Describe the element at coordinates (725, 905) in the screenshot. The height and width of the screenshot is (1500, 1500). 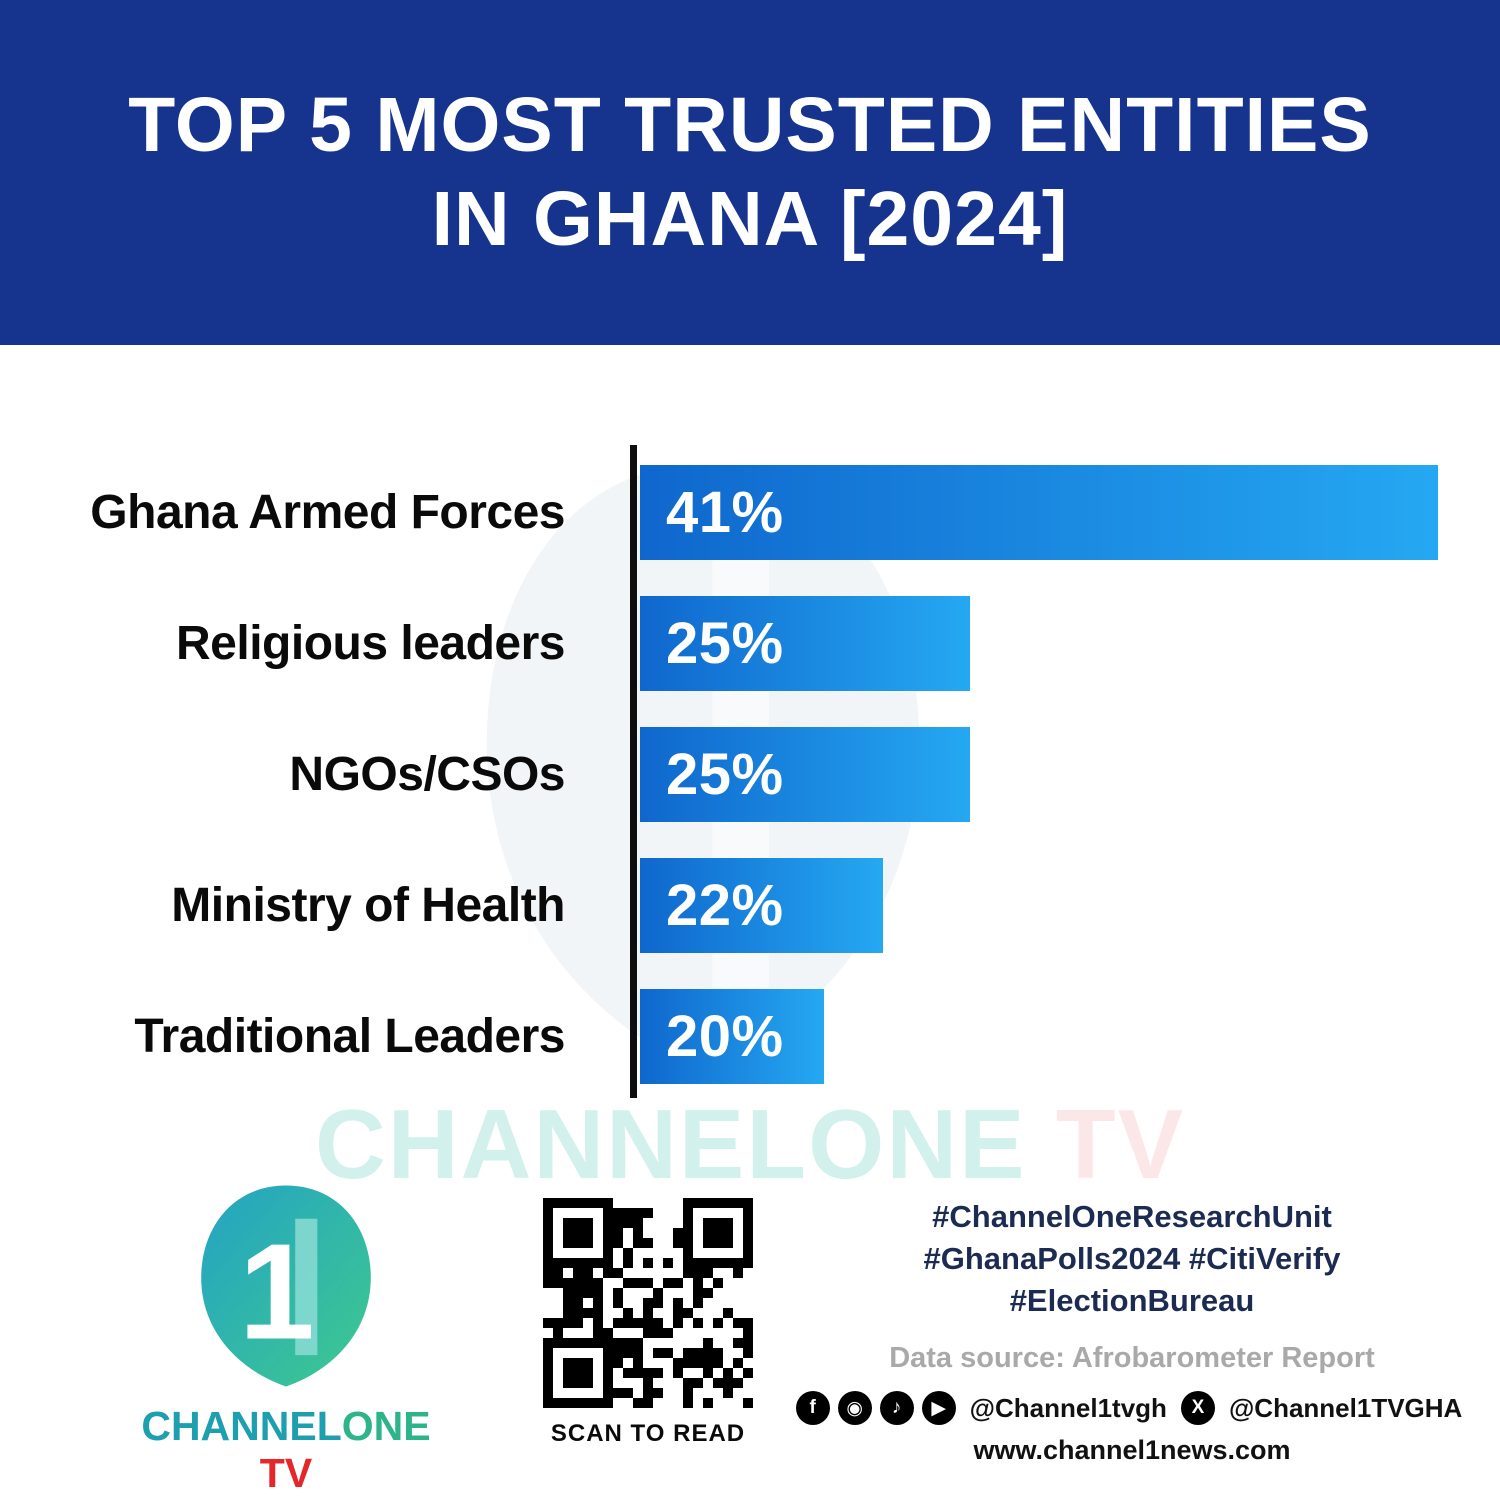
I see `bar-value-label: 22%` at that location.